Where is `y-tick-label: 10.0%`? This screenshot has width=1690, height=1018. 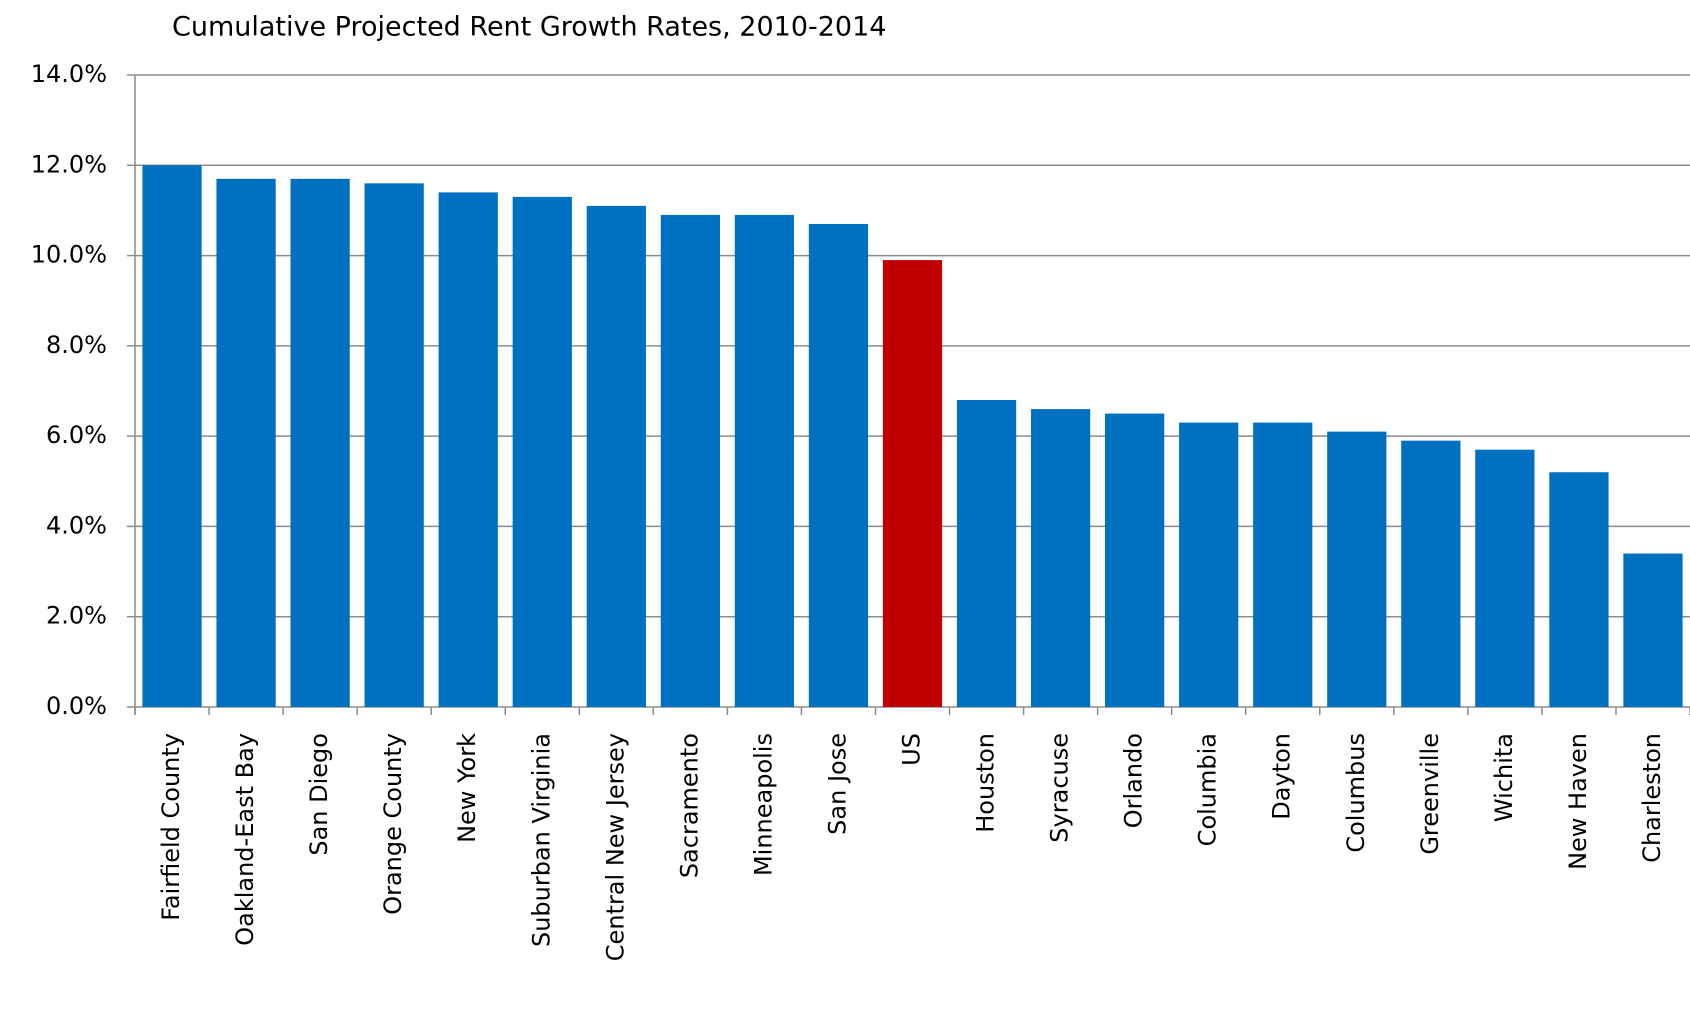
y-tick-label: 10.0% is located at coordinates (69, 255).